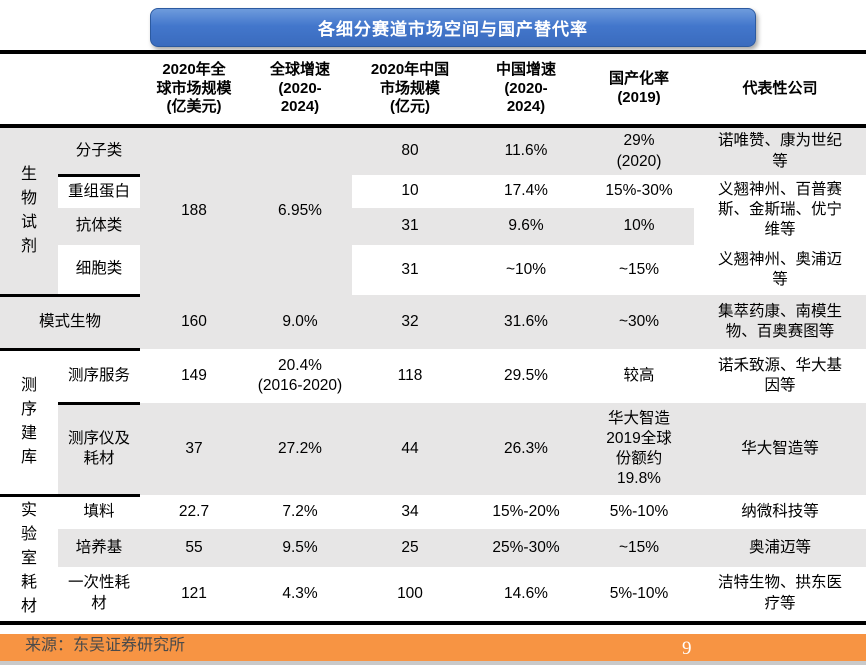  What do you see at coordinates (99, 512) in the screenshot?
I see `cell-row-label: 填料` at bounding box center [99, 512].